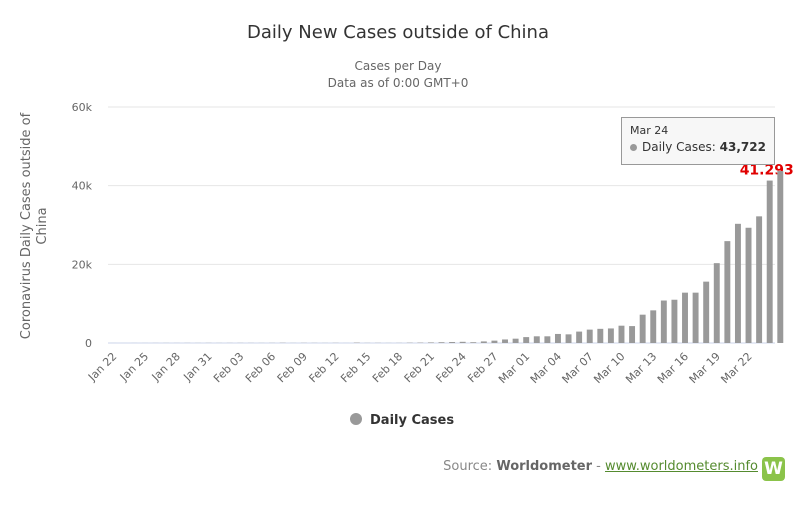  Describe the element at coordinates (34, 226) in the screenshot. I see `y-axis-title: Coronavirus Daily Cases outside of China` at that location.